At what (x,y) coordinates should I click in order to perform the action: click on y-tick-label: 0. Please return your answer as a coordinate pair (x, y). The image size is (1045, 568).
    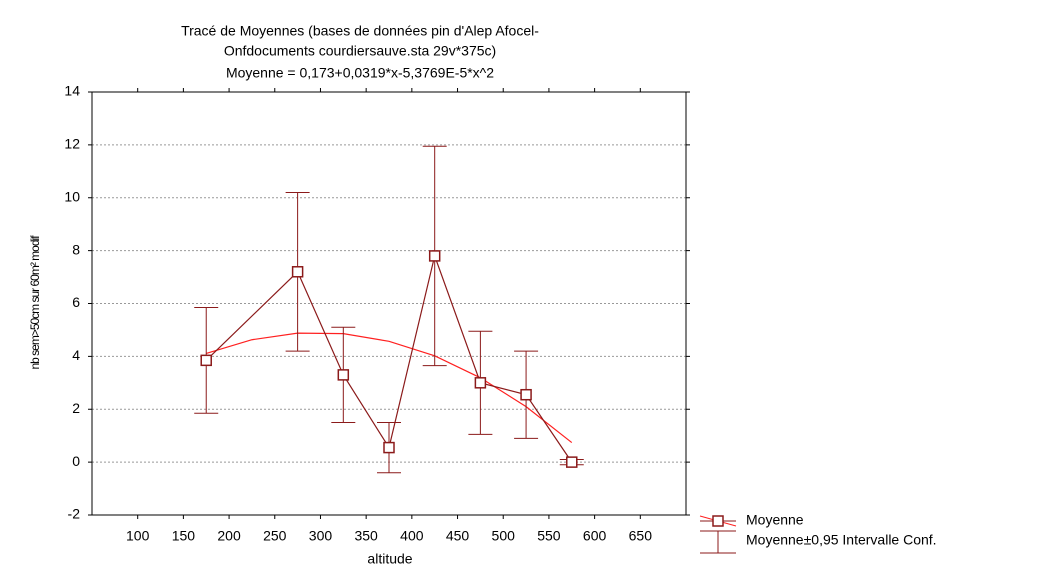
    Looking at the image, I should click on (76, 461).